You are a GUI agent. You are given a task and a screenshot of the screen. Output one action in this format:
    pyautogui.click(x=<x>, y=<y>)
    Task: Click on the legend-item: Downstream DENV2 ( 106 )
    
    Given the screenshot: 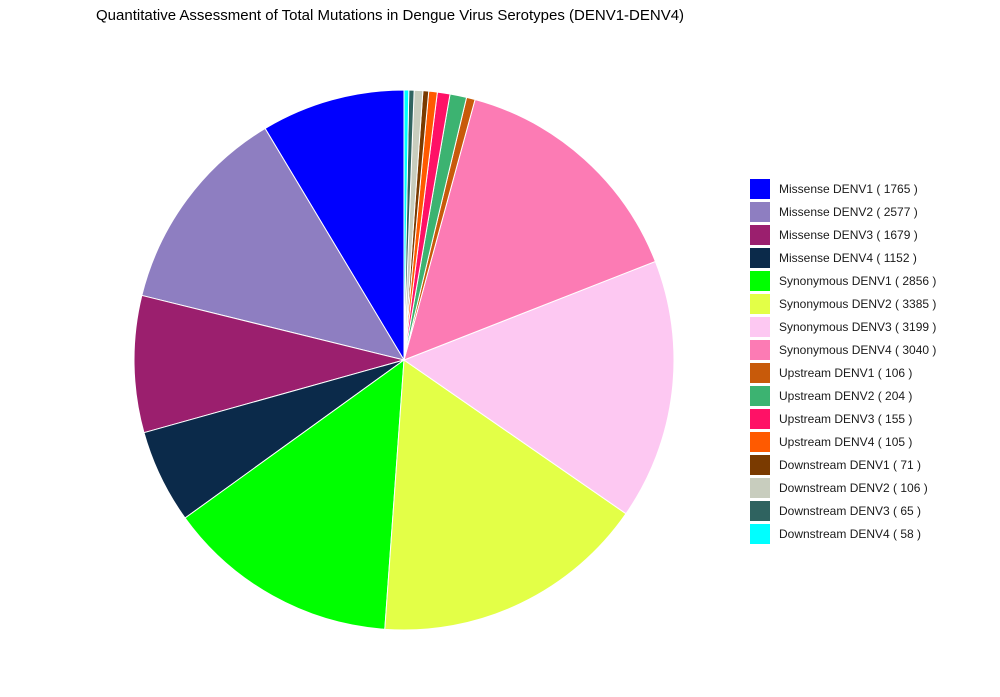 What is the action you would take?
    pyautogui.click(x=843, y=487)
    